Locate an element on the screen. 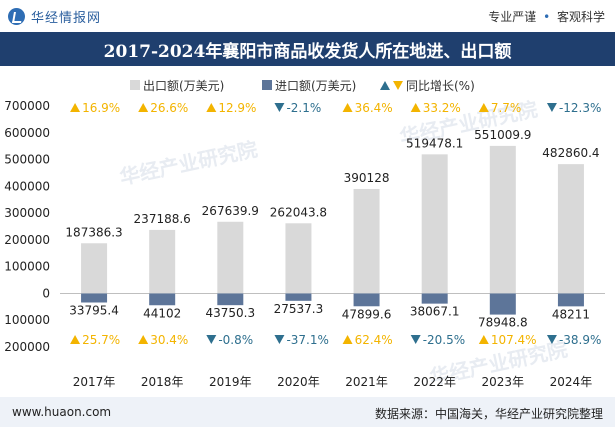 The height and width of the screenshot is (427, 615). import-value-label: 27537.3 is located at coordinates (299, 309).